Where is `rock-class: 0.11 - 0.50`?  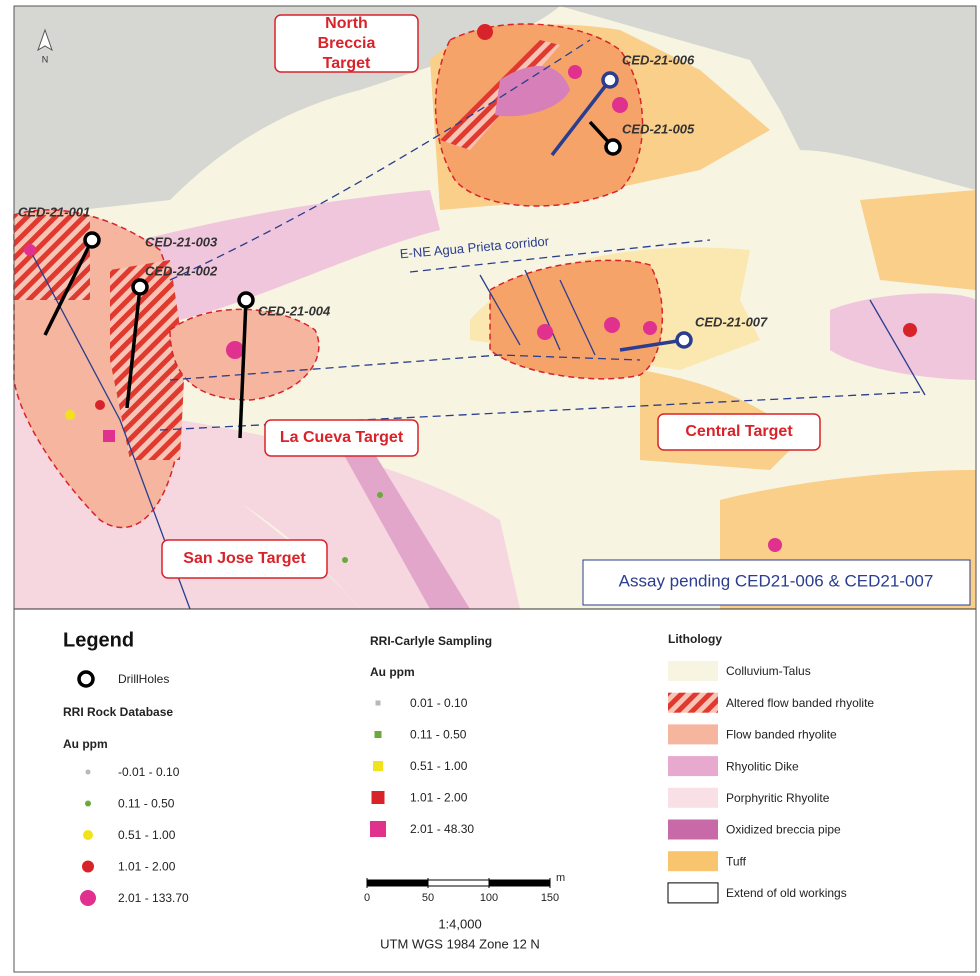 rock-class: 0.11 - 0.50 is located at coordinates (146, 804).